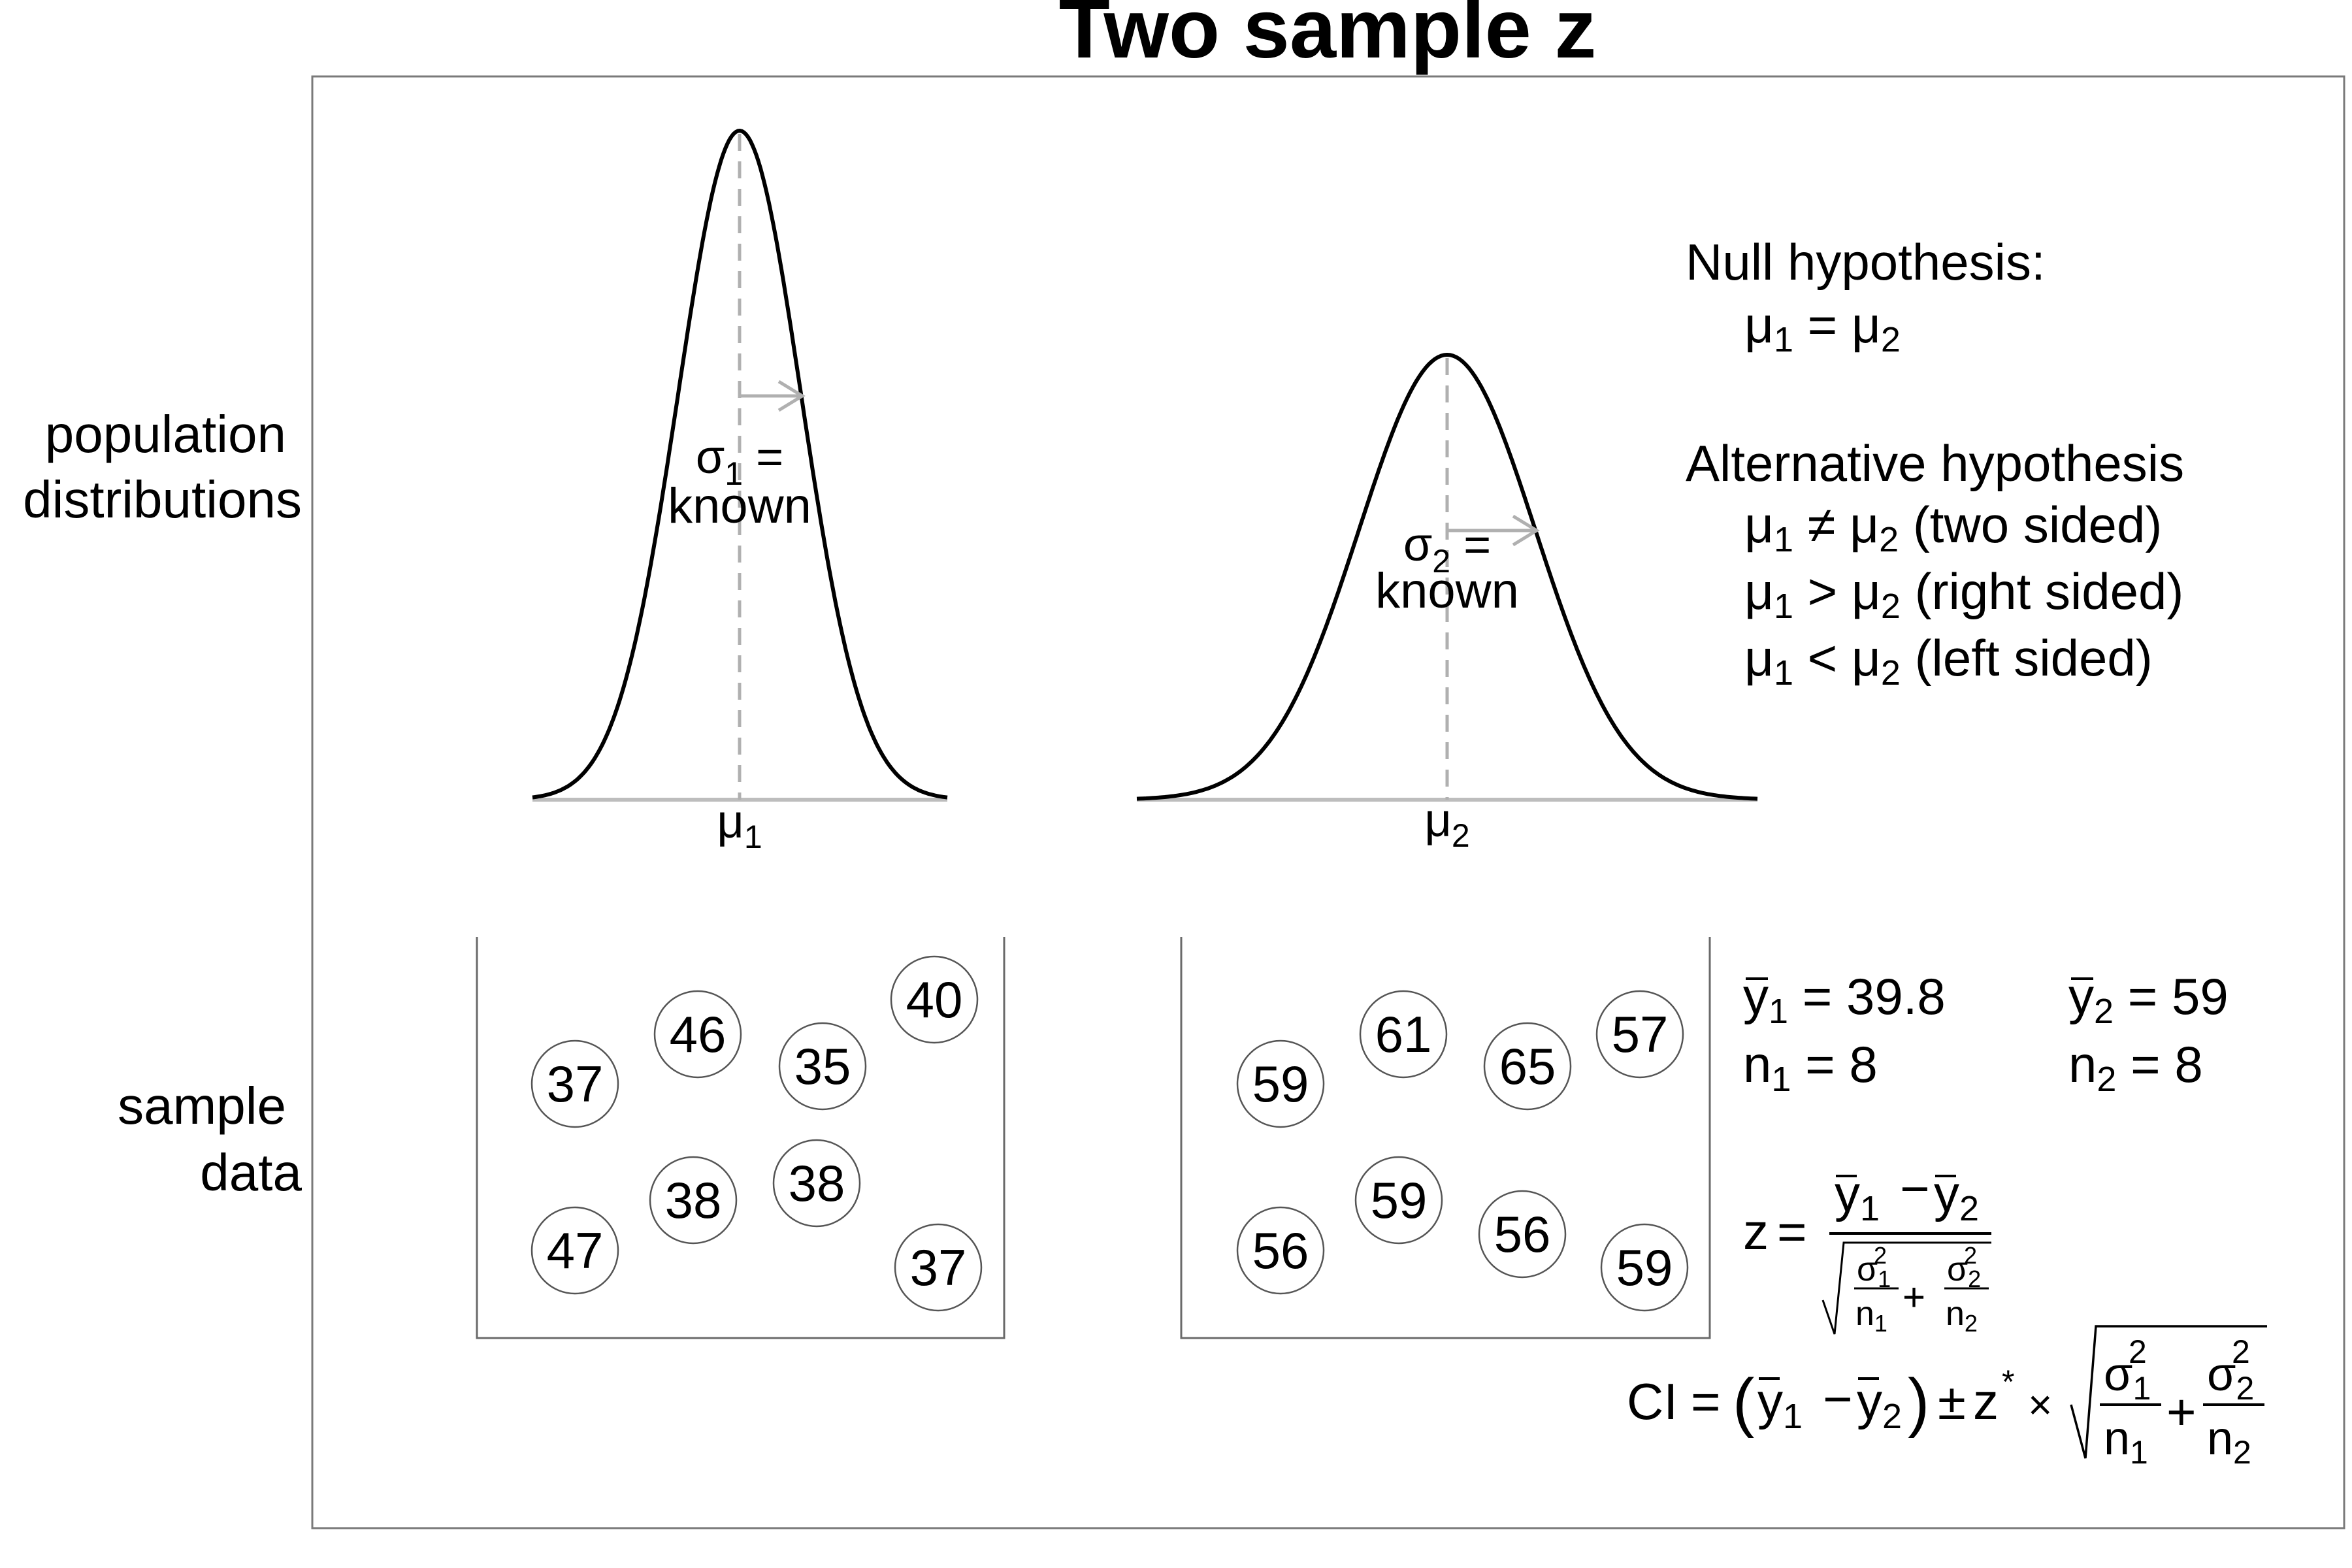 This screenshot has height=1568, width=2352. I want to click on figure-title: Two sample z, so click(1328, 38).